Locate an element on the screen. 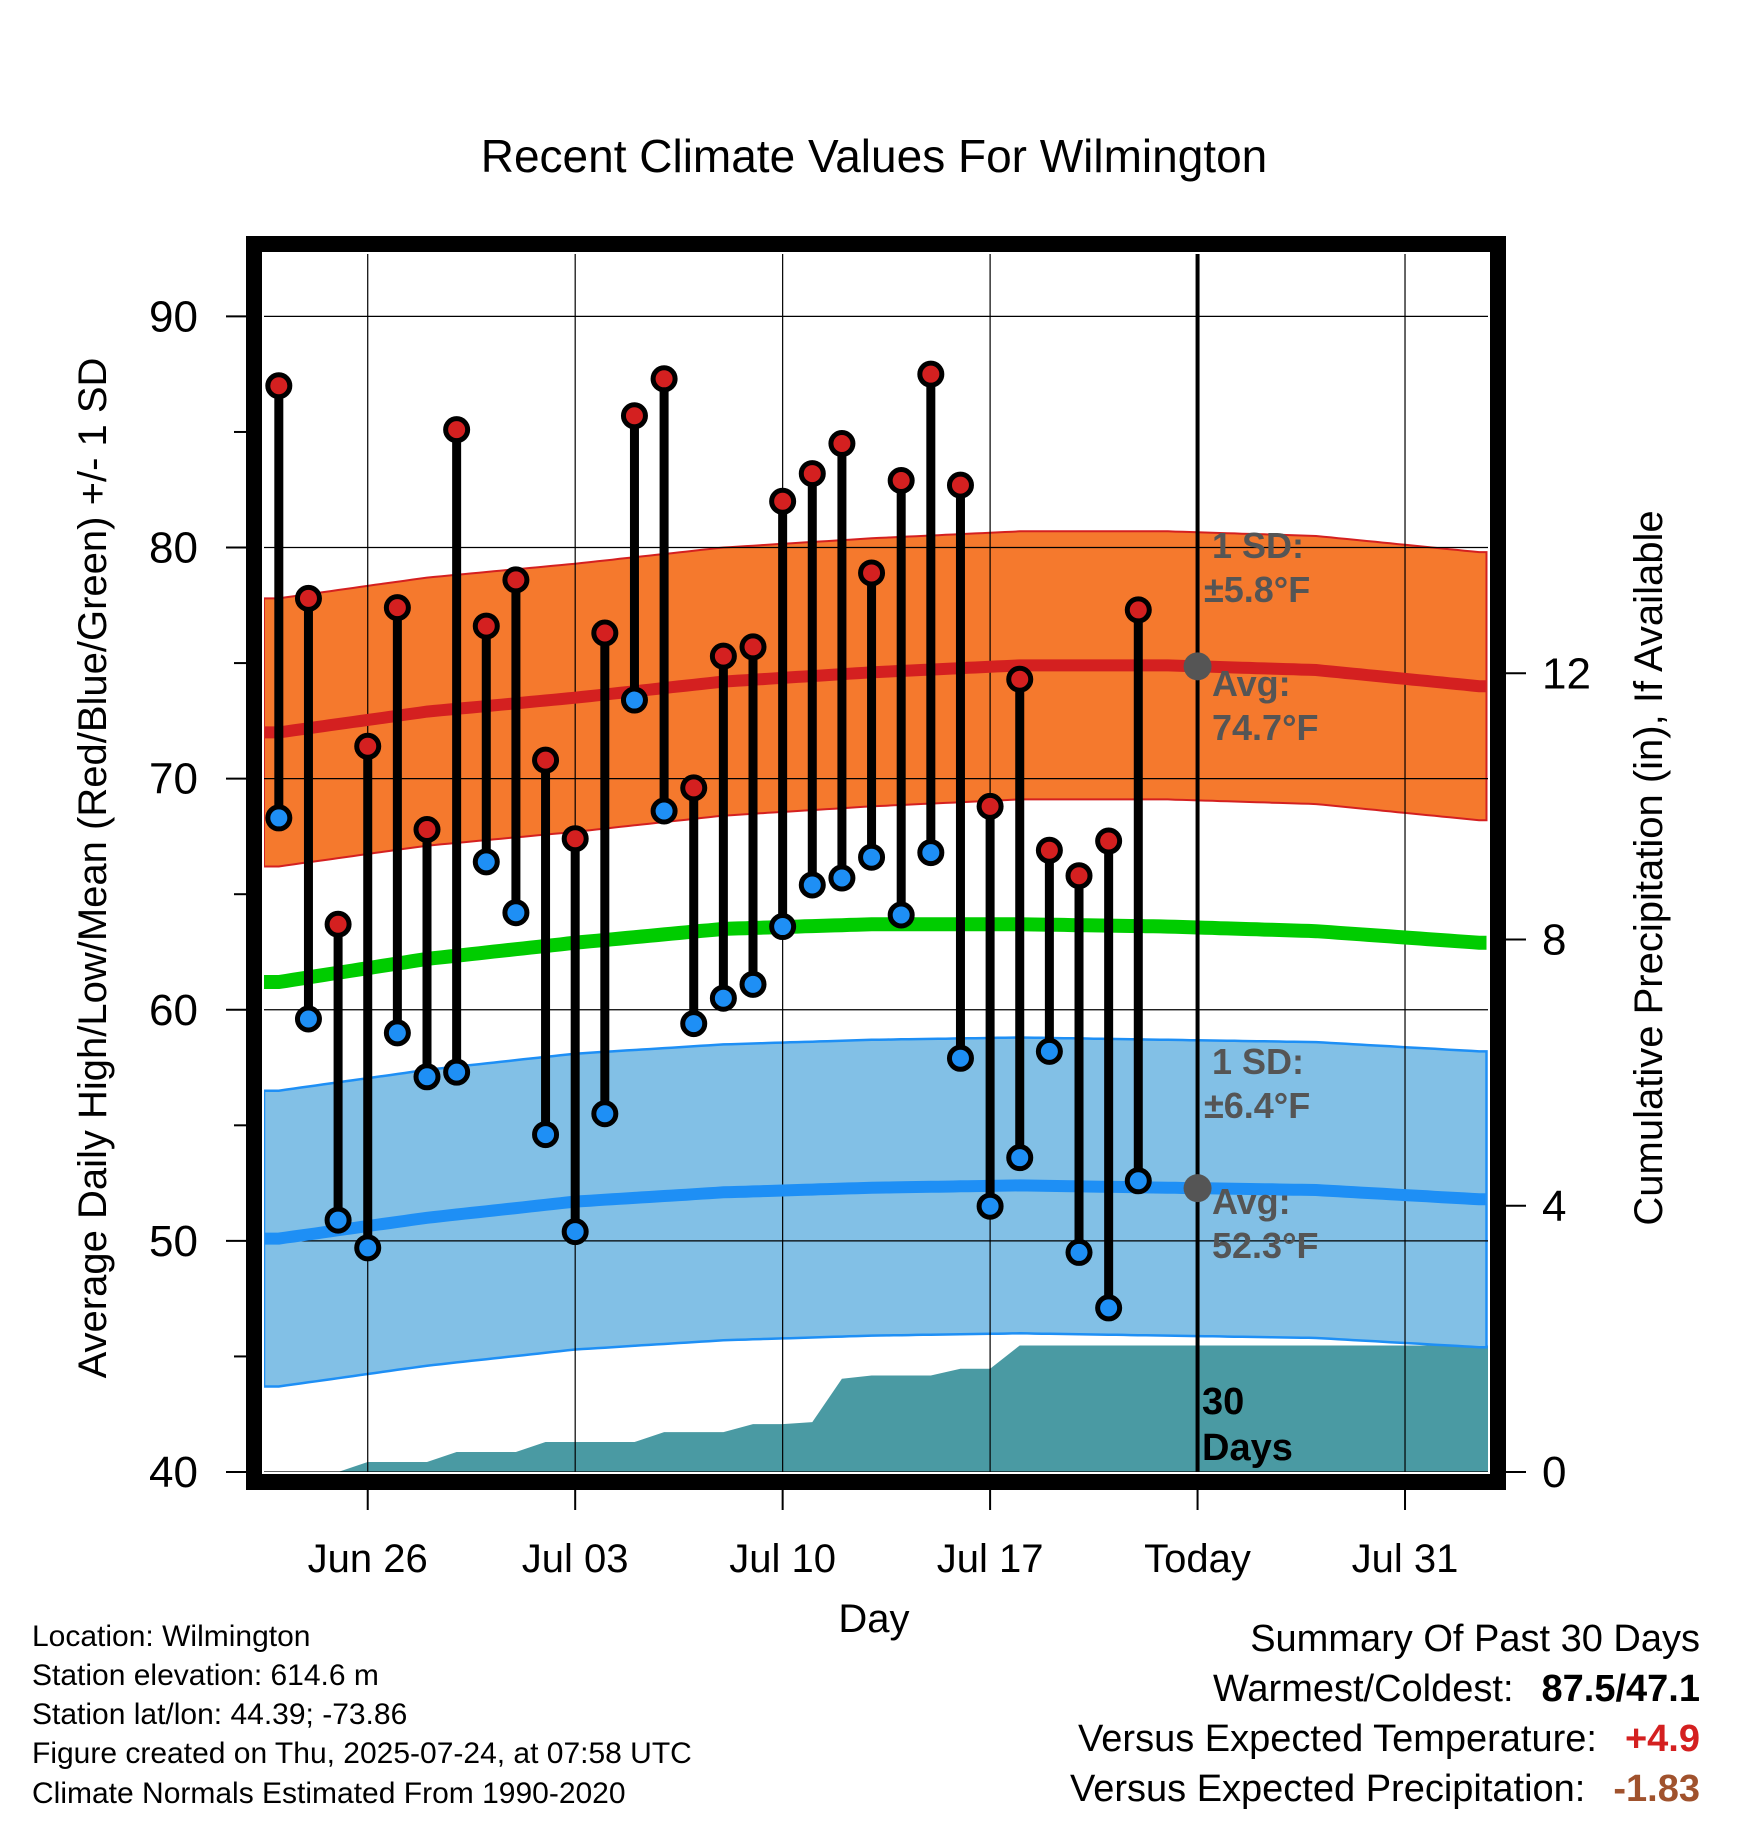 This screenshot has width=1748, height=1828. low-avg-value: 52.3°F is located at coordinates (1265, 1245).